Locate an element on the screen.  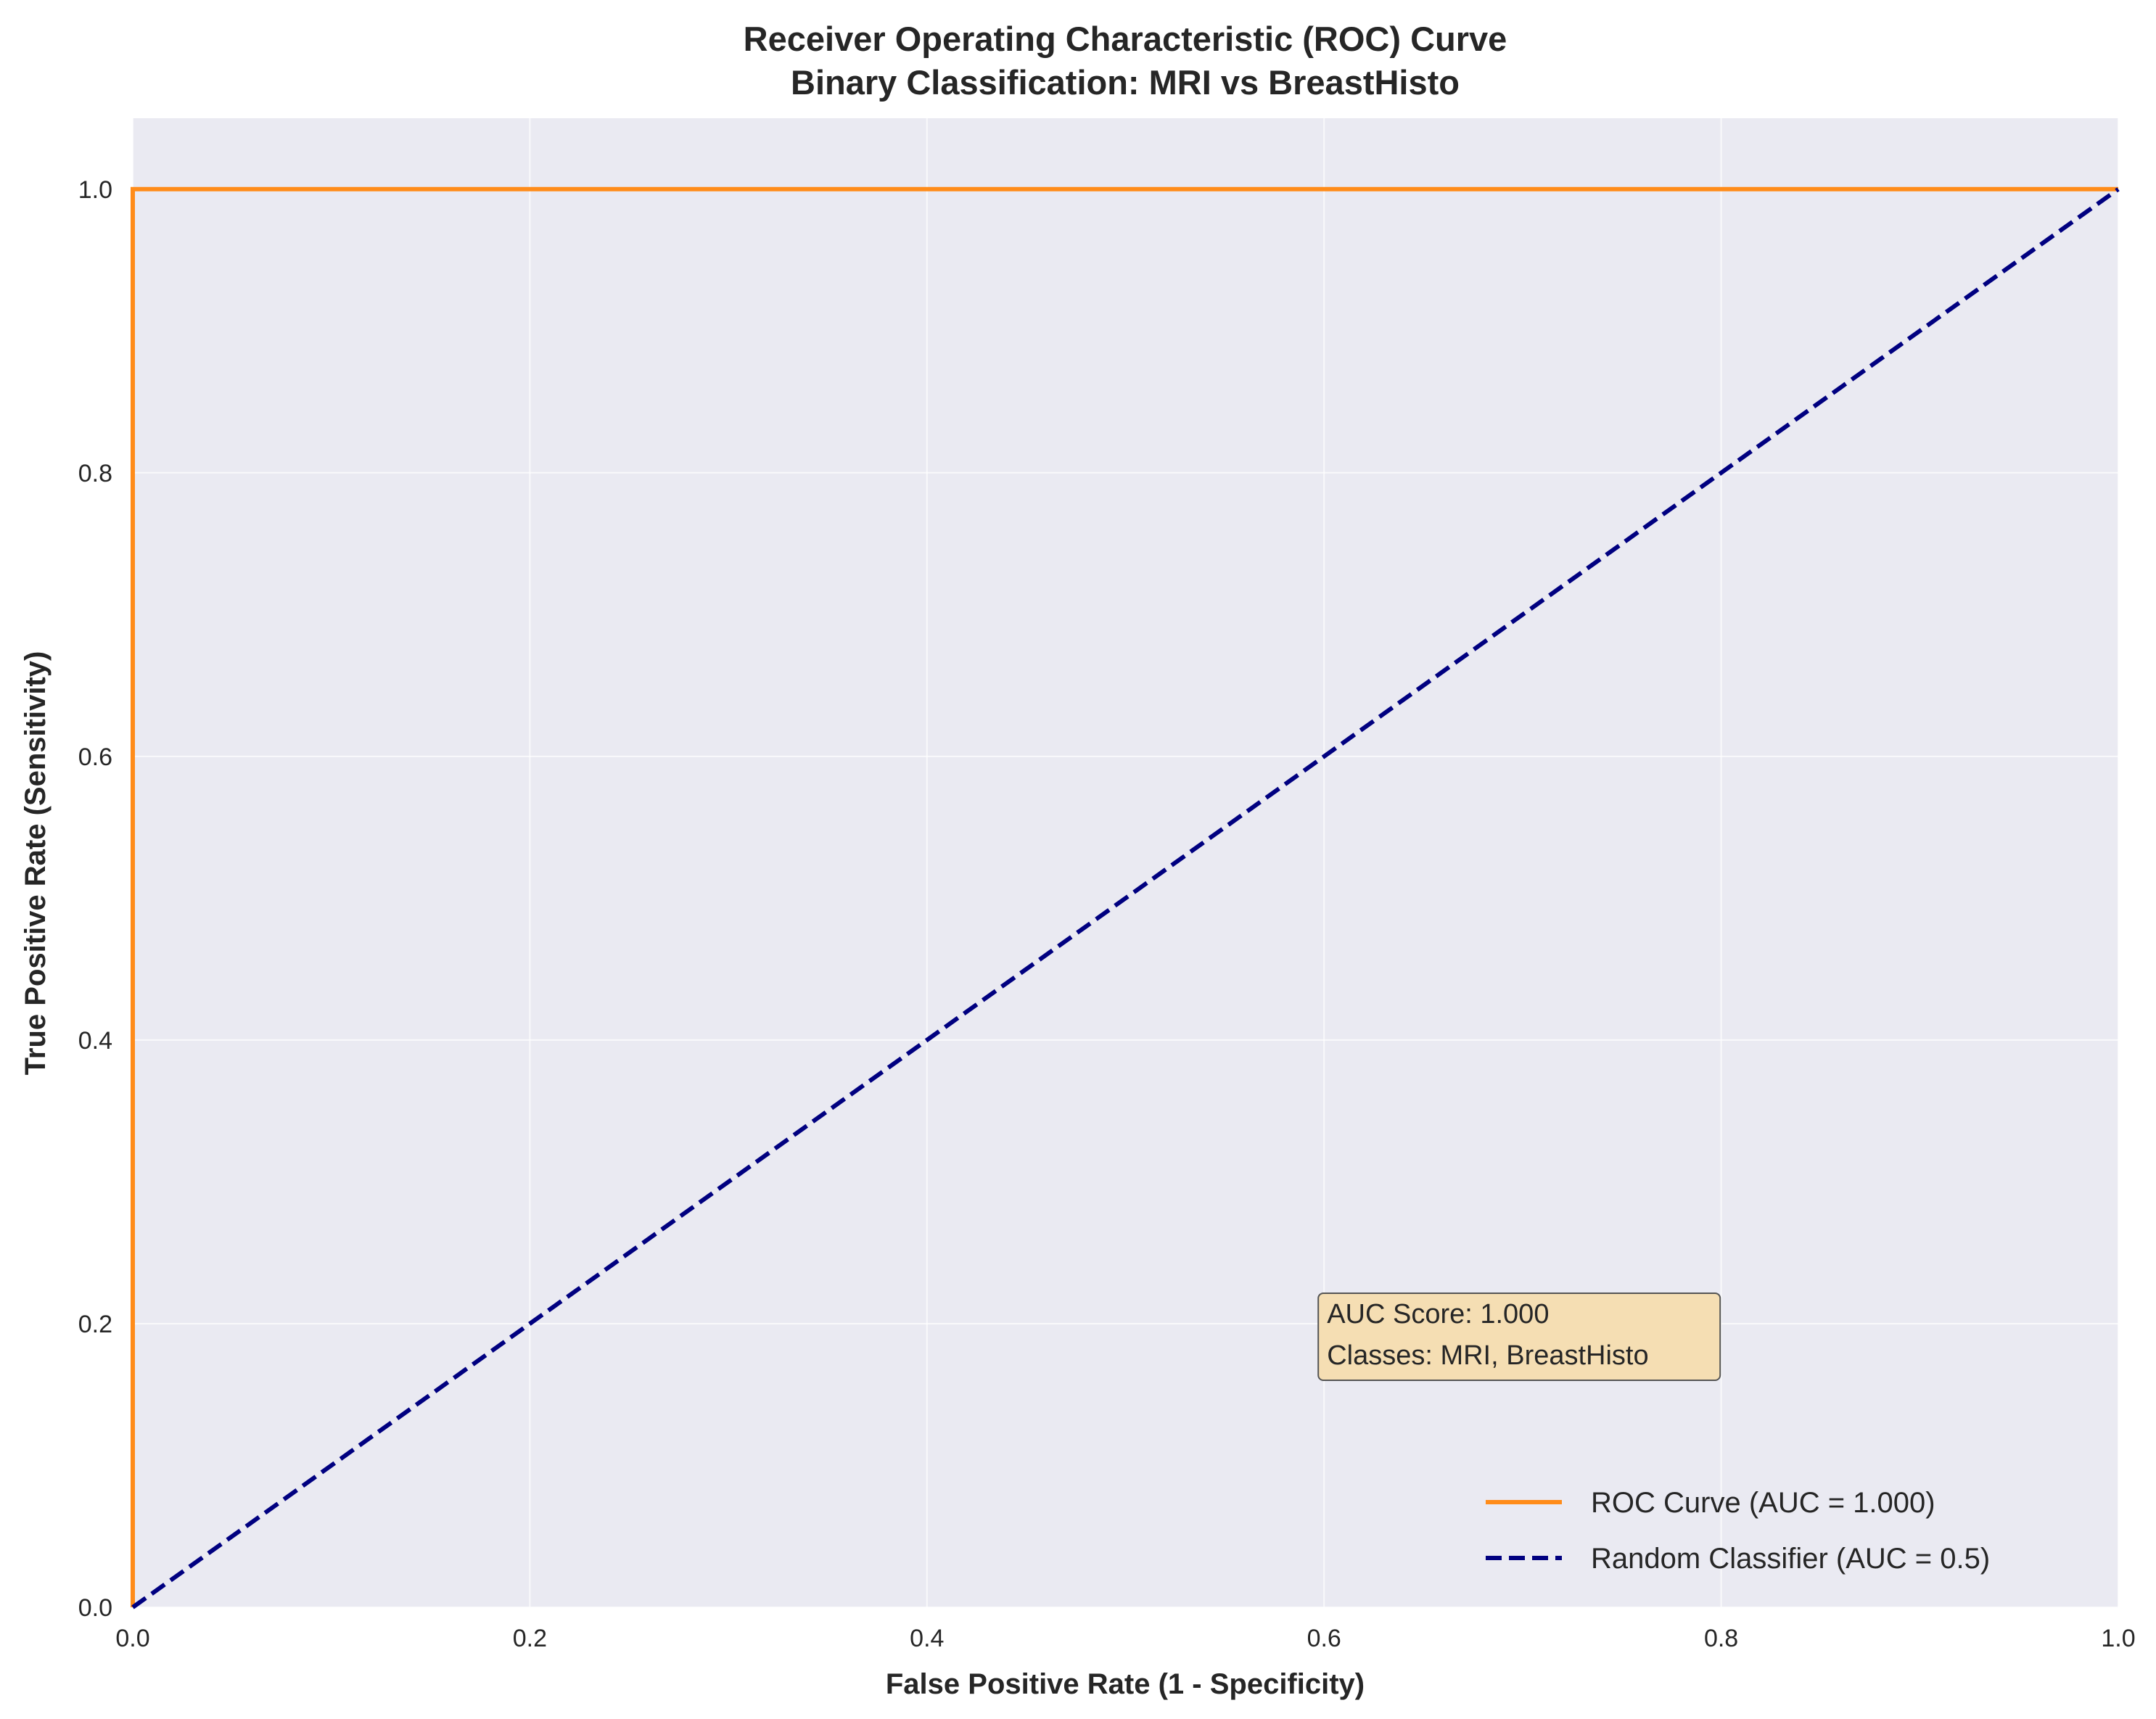
y-tick-label: 1.0 is located at coordinates (95, 190).